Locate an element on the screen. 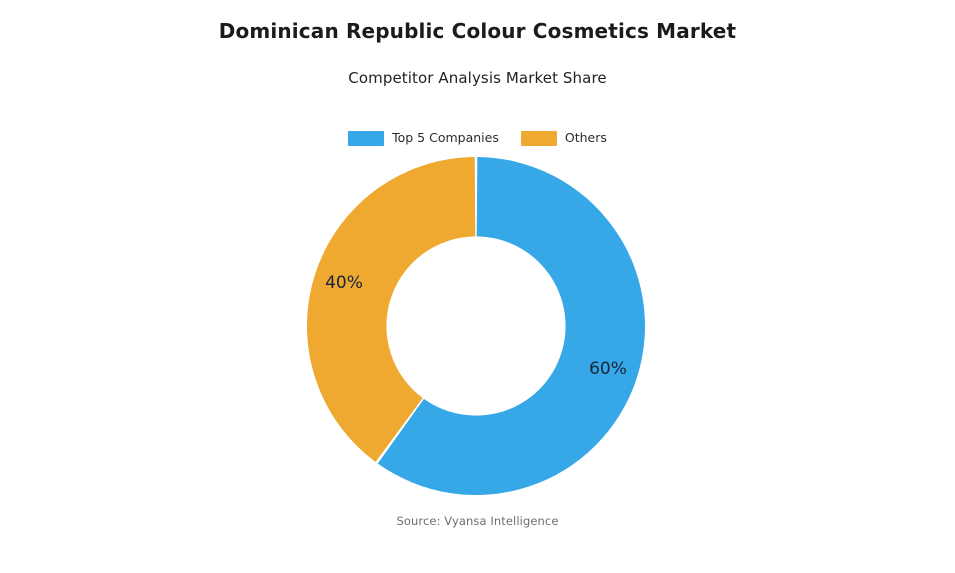  donut-slice-others is located at coordinates (391, 309).